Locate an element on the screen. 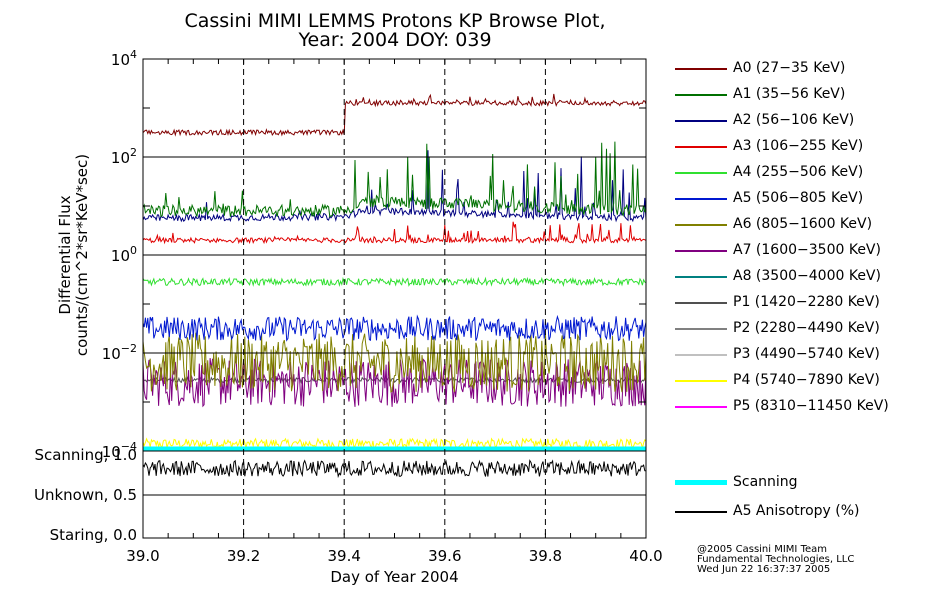 The width and height of the screenshot is (950, 600). credit-timestamp: Wed Jun 22 16:37:37 2005 is located at coordinates (764, 569).